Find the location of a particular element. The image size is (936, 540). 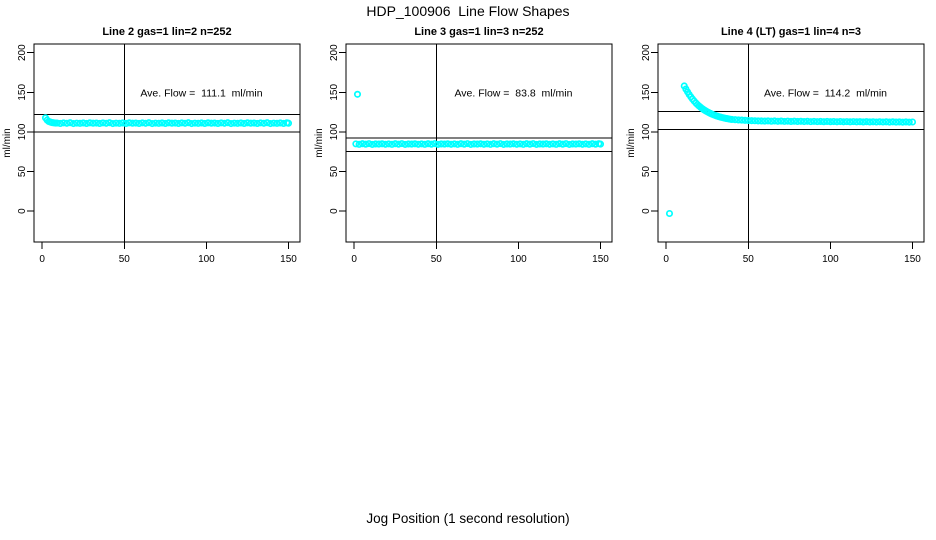

x-tick-label: 100 is located at coordinates (206, 259).